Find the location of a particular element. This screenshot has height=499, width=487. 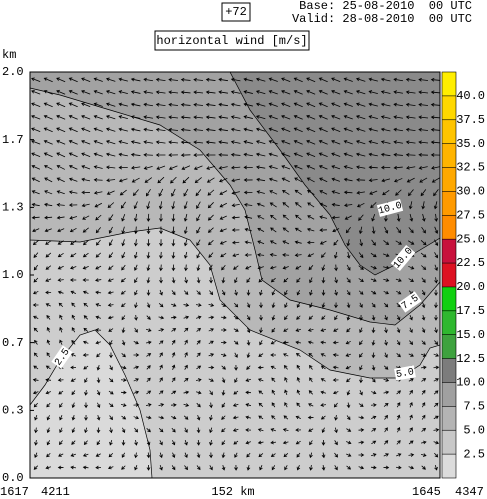

x-label: 1617 is located at coordinates (14, 492).